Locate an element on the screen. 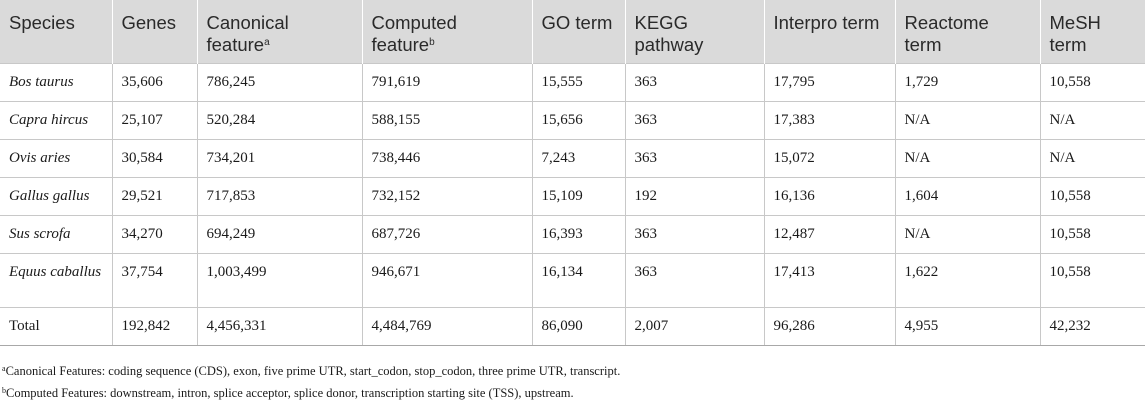 This screenshot has width=1145, height=406. value-cell: 694,249 is located at coordinates (280, 234).